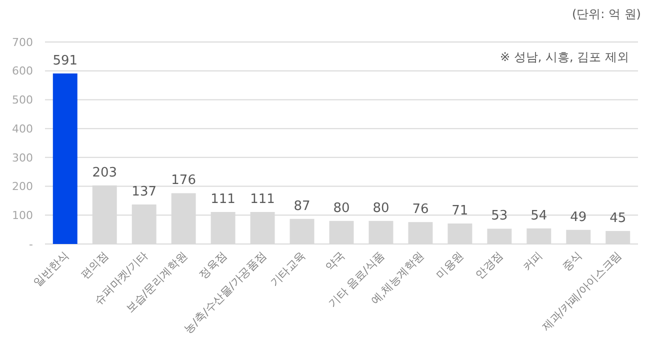  What do you see at coordinates (22, 157) in the screenshot?
I see `y-tick-label: 300` at bounding box center [22, 157].